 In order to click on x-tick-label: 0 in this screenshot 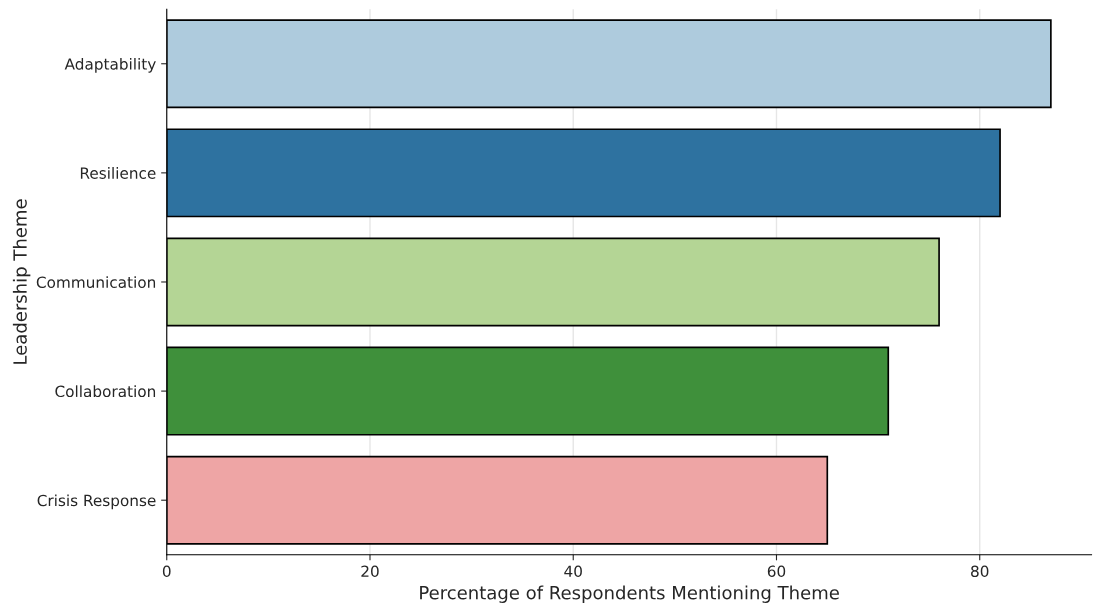, I will do `click(166, 571)`.